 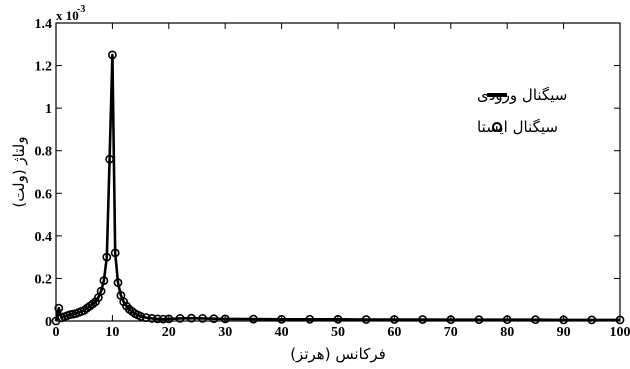 I want to click on x-tick-label: 100, so click(x=620, y=332).